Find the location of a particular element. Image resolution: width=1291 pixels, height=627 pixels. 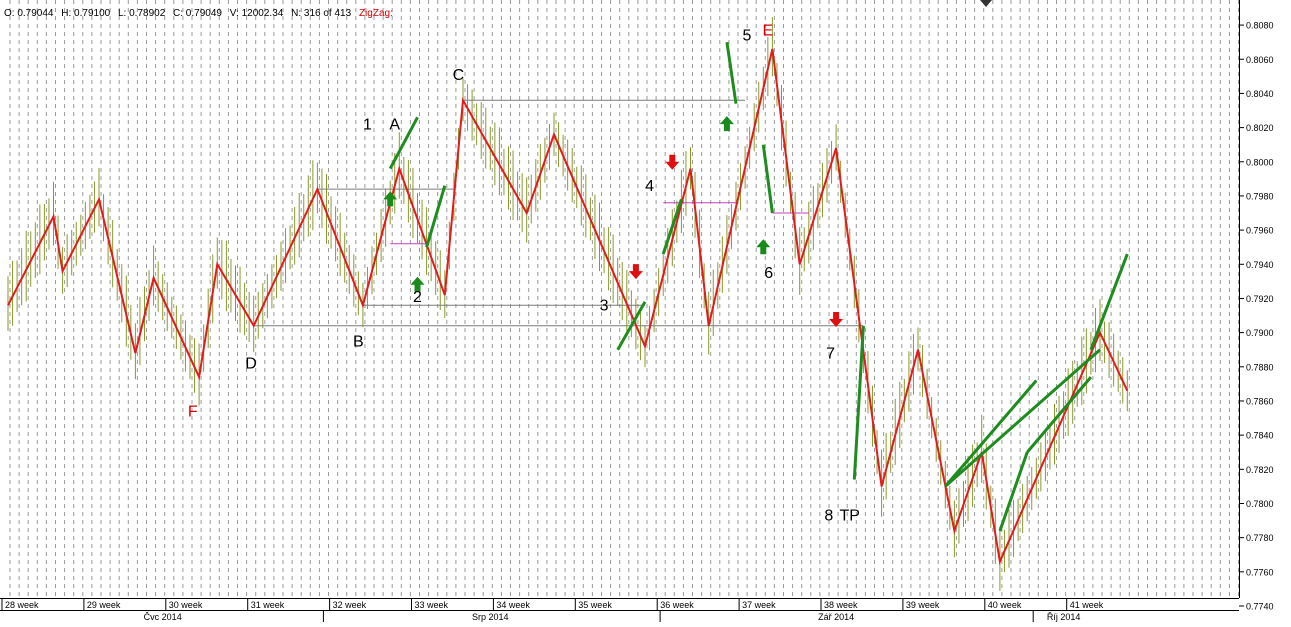

close-value: C: 0.79049 is located at coordinates (197, 13).